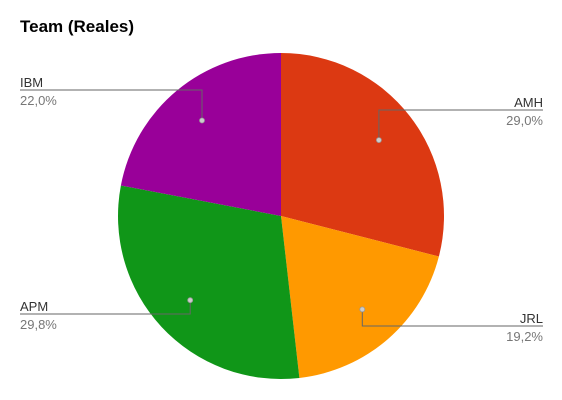 The image size is (562, 400). Describe the element at coordinates (105, 307) in the screenshot. I see `leader-line-apm` at that location.